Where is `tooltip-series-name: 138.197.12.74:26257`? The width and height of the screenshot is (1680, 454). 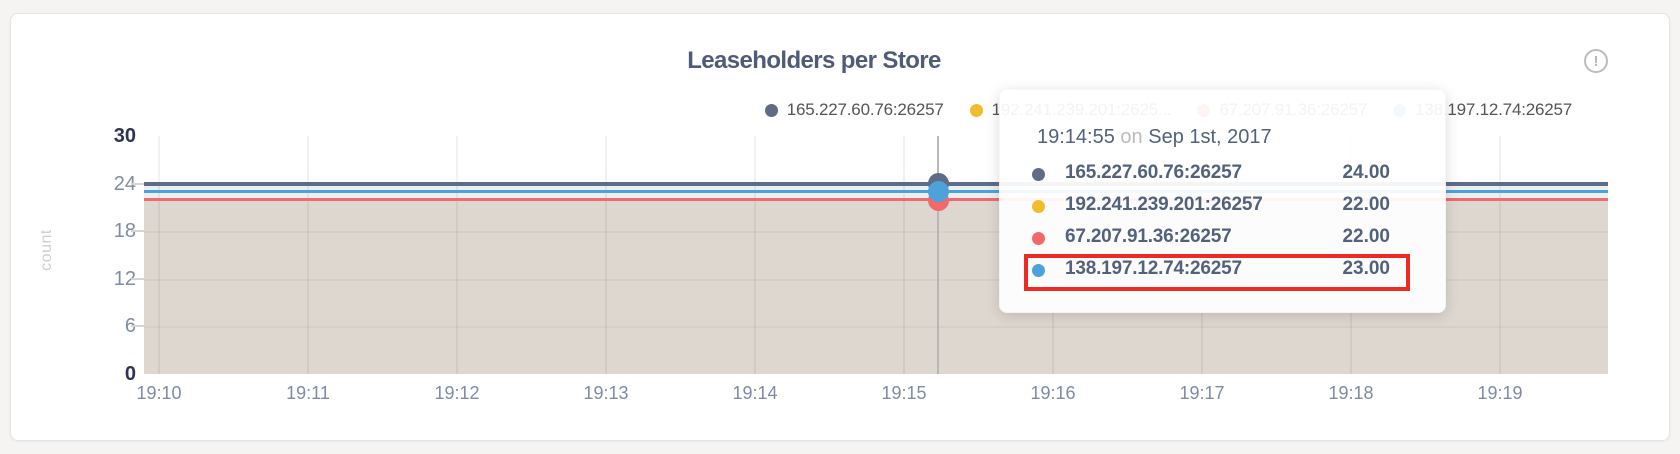 tooltip-series-name: 138.197.12.74:26257 is located at coordinates (1153, 268).